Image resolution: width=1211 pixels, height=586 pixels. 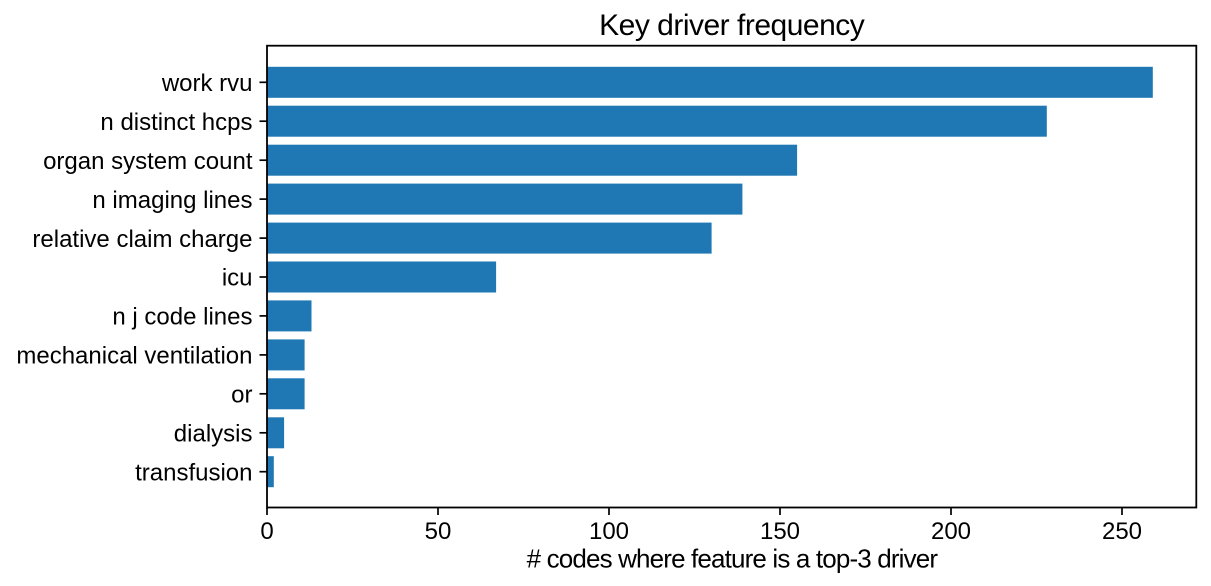 I want to click on svg-text: 250, so click(x=1122, y=531).